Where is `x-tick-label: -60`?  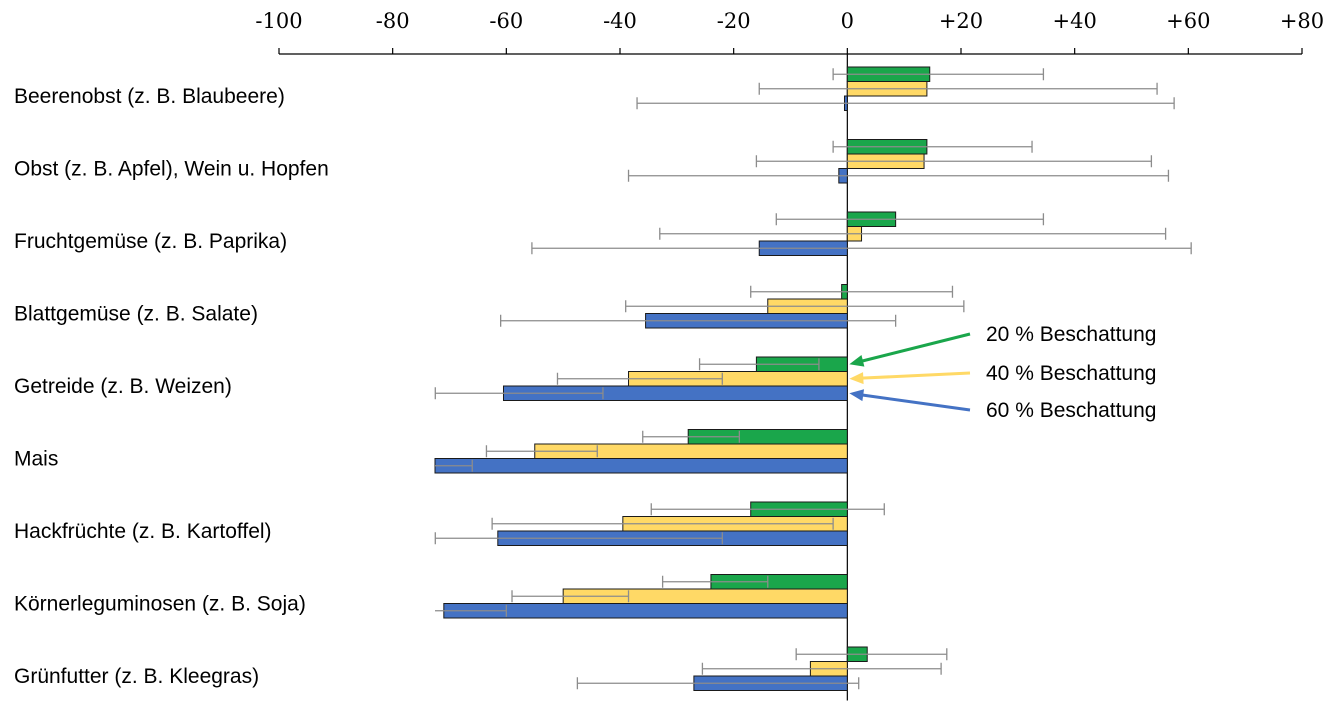 x-tick-label: -60 is located at coordinates (506, 21).